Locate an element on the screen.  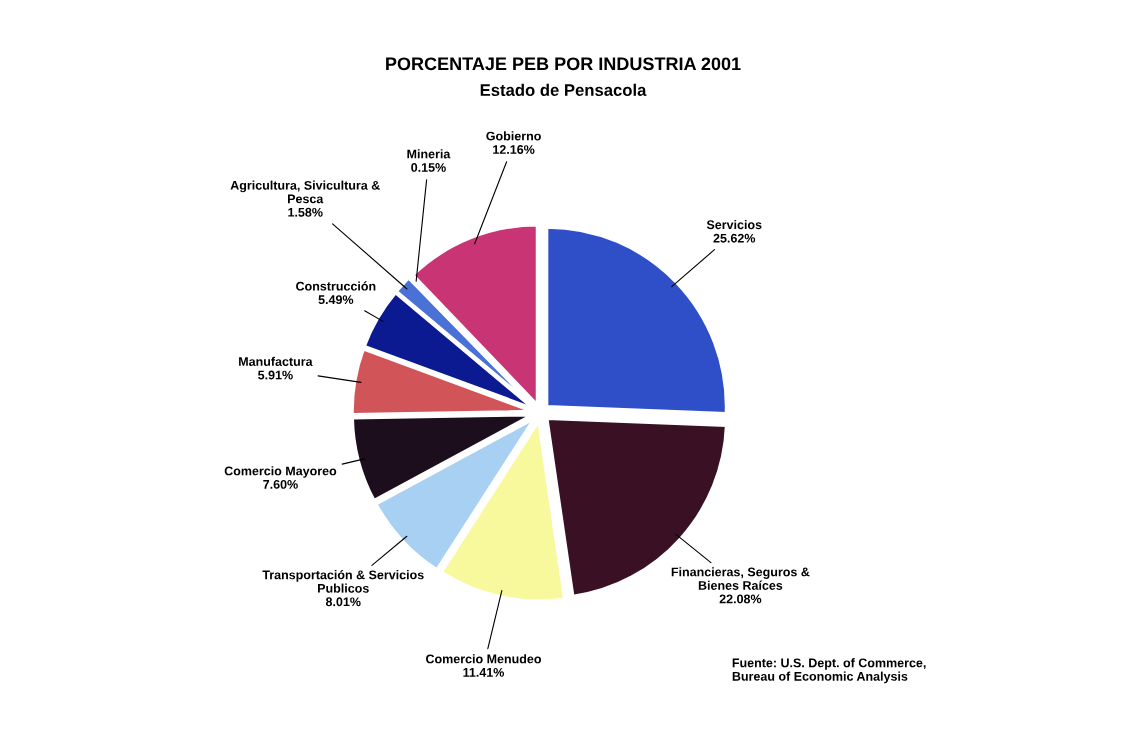
data-label: 12.16% is located at coordinates (514, 149).